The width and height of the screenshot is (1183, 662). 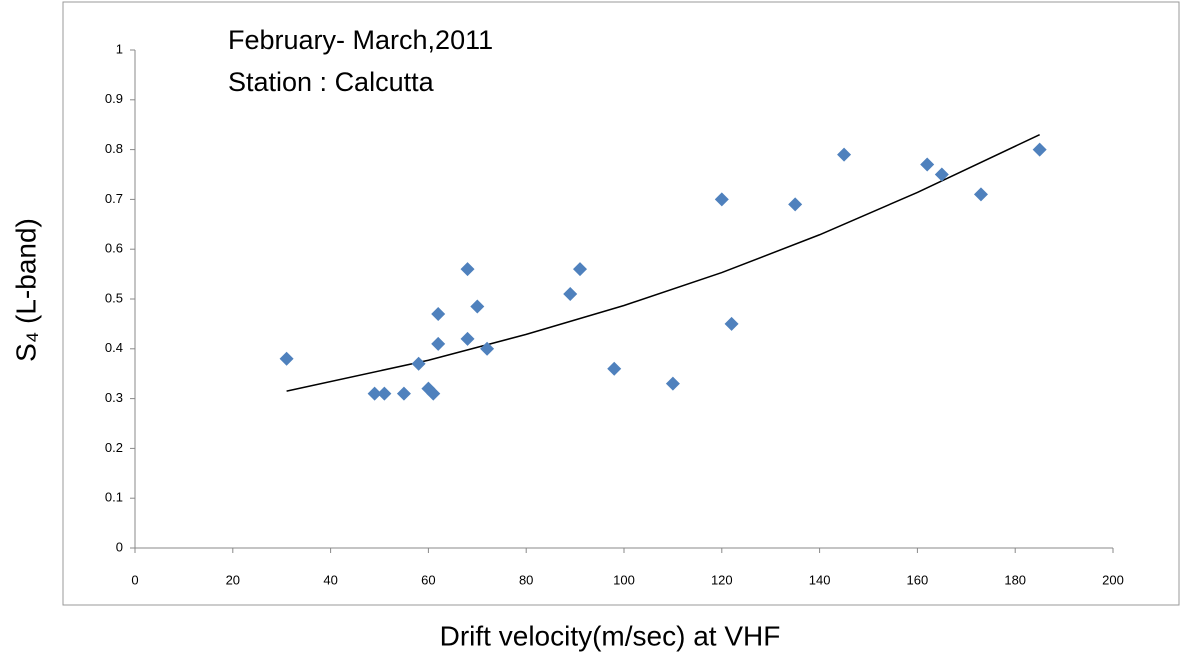 I want to click on y-tick-label: 0.5, so click(x=114, y=297).